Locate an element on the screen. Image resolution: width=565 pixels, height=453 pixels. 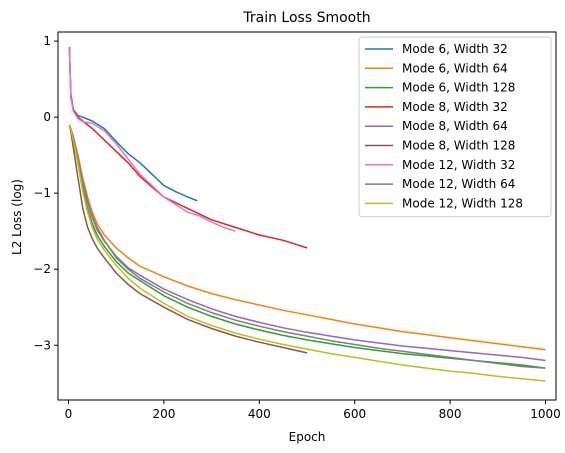
x-tick-label: 0 is located at coordinates (69, 414).